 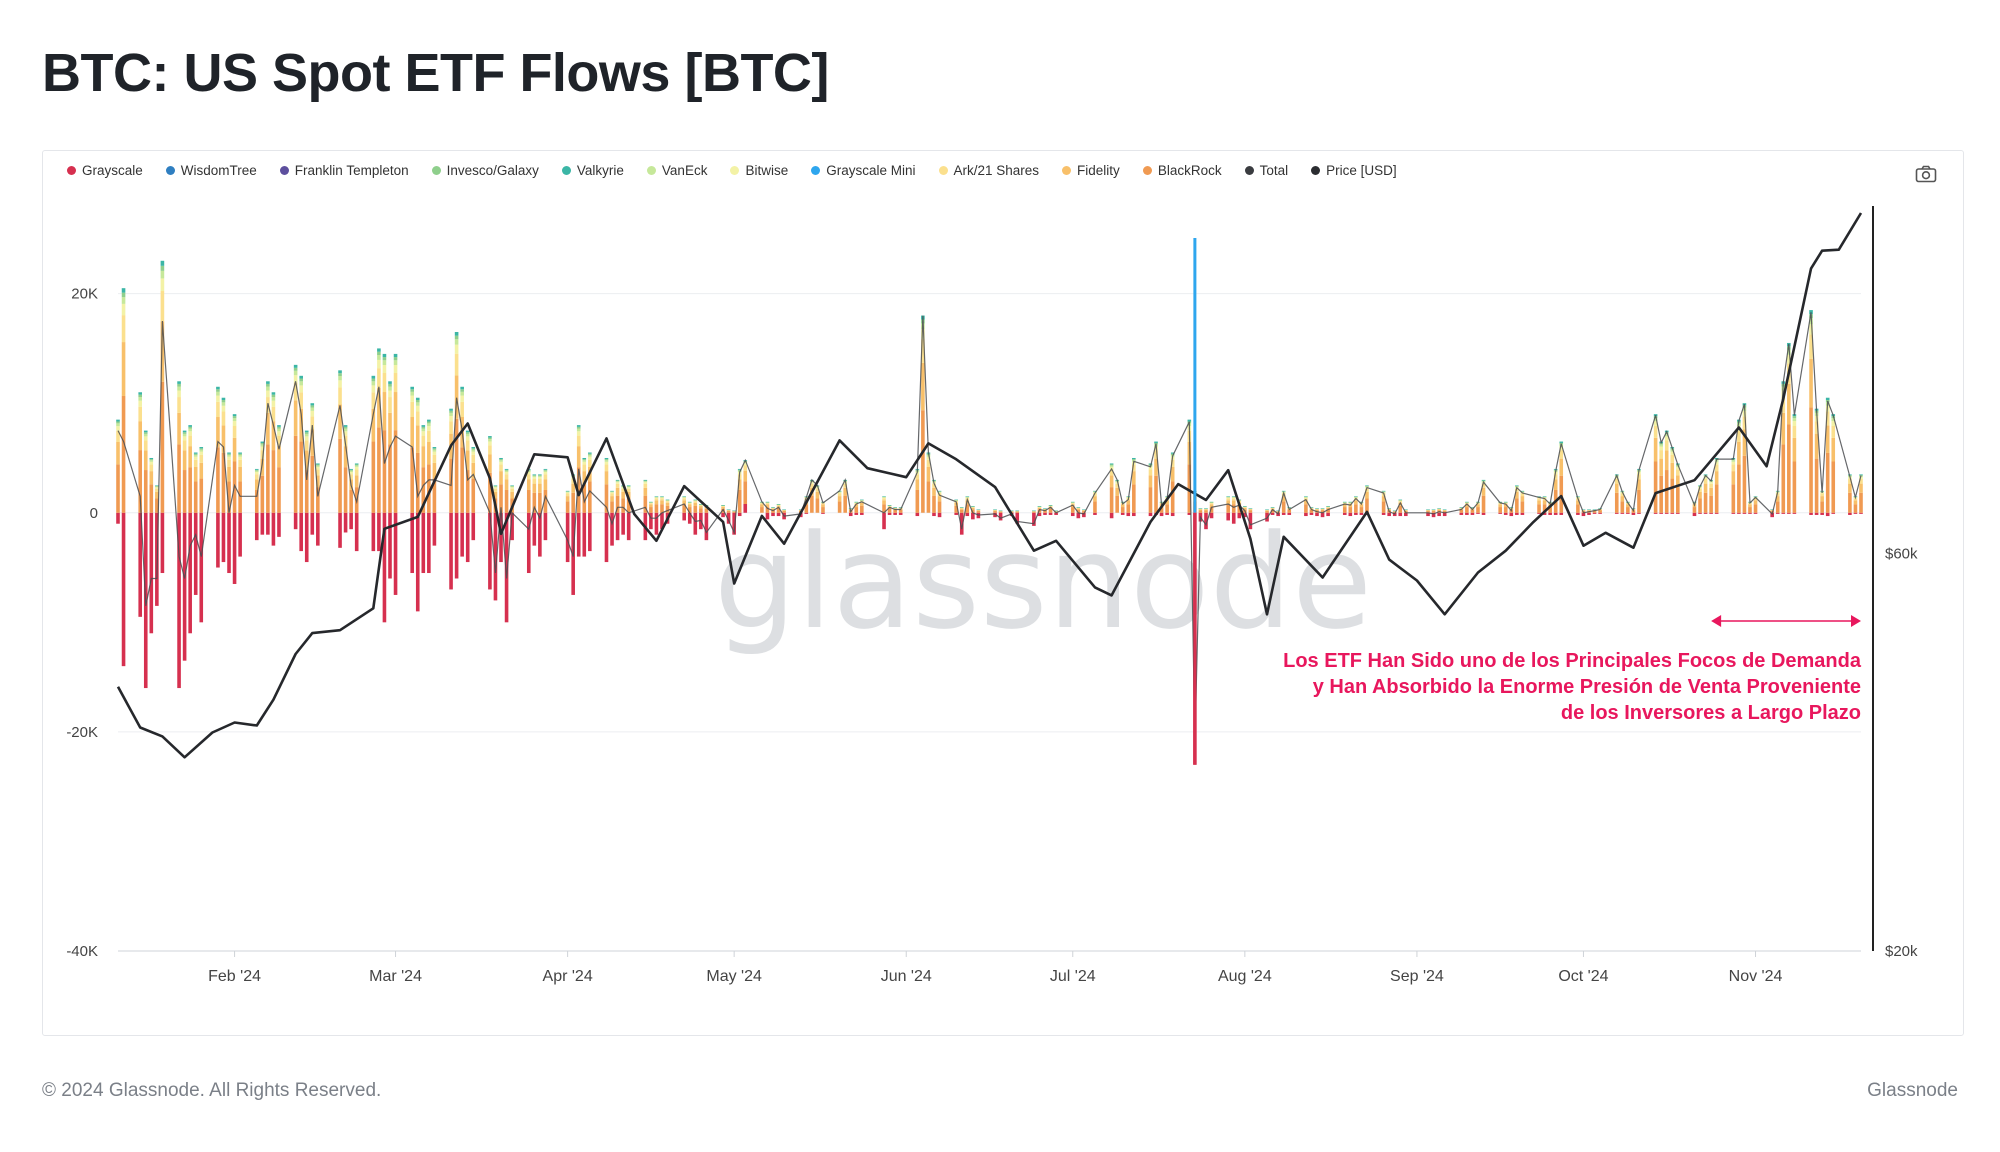 I want to click on legend-item: Ark/21 Shares, so click(x=988, y=170).